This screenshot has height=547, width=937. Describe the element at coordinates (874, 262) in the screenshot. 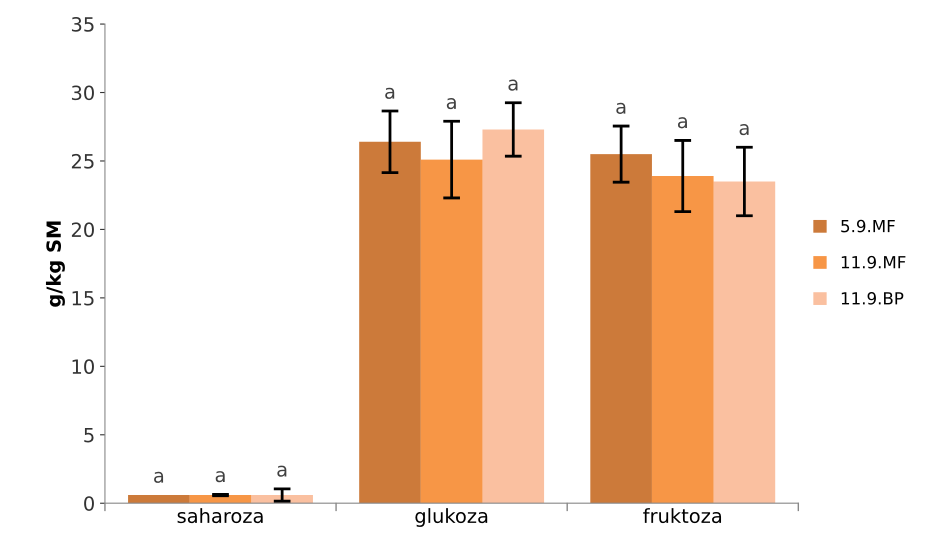

I see `legend-label: 11.9.MF` at that location.